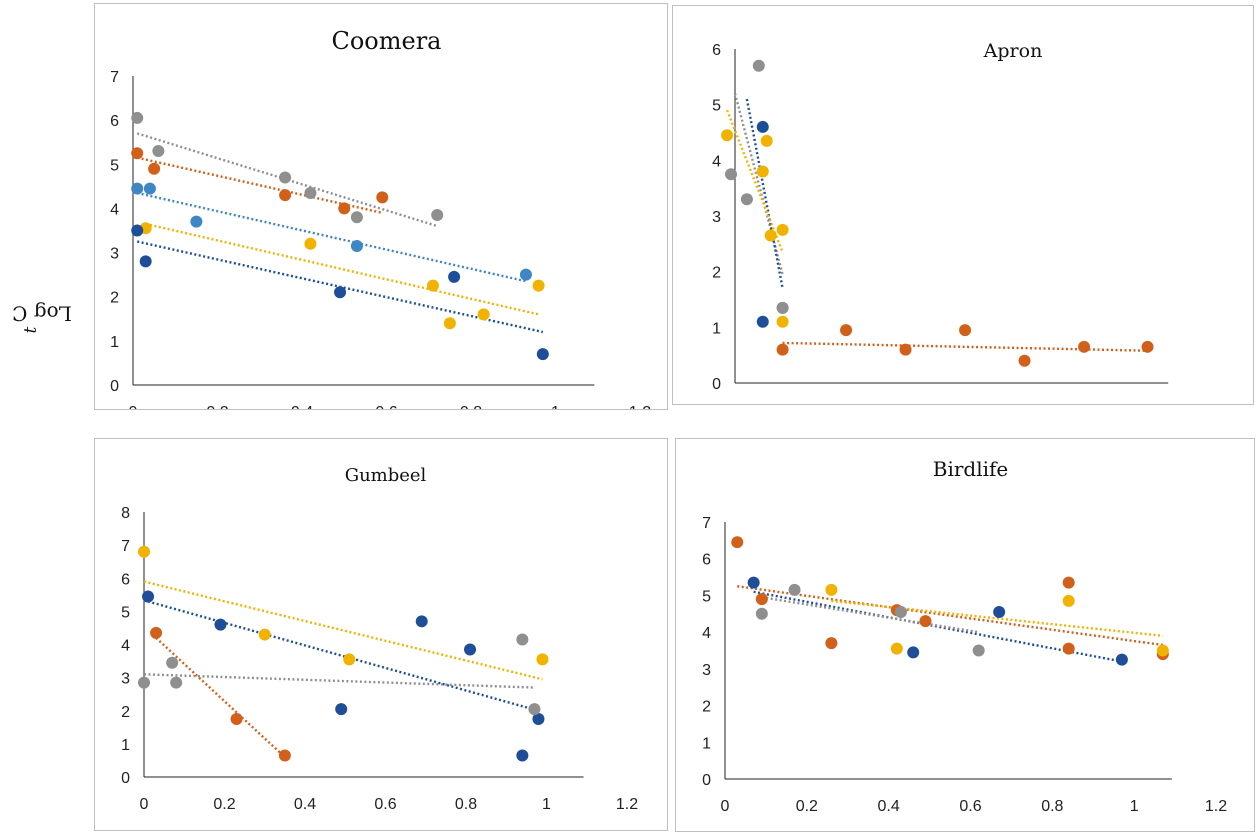  What do you see at coordinates (706, 523) in the screenshot?
I see `y-tick-label: 7` at bounding box center [706, 523].